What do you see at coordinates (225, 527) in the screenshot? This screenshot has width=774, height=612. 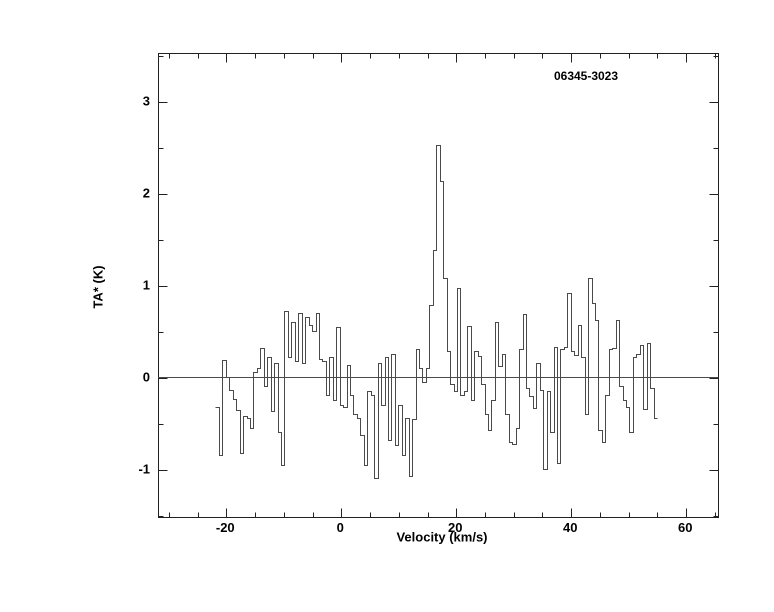 I see `x-tick-label: -20` at bounding box center [225, 527].